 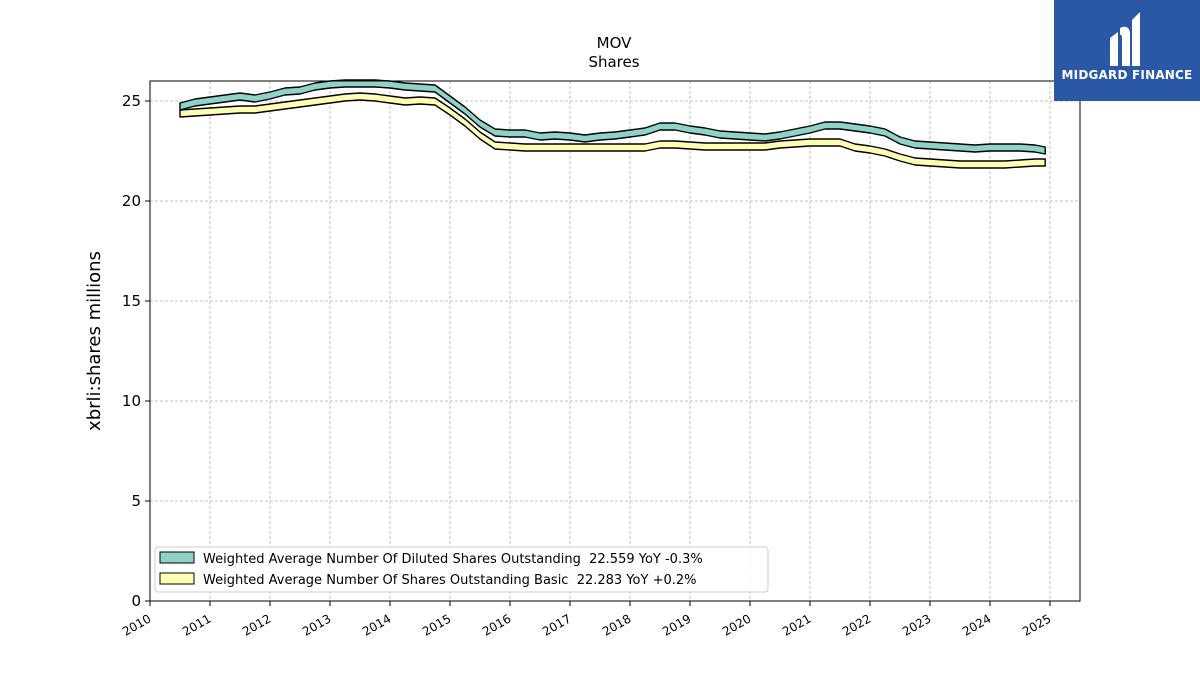 I want to click on chart-subtitle: Shares, so click(x=613, y=62).